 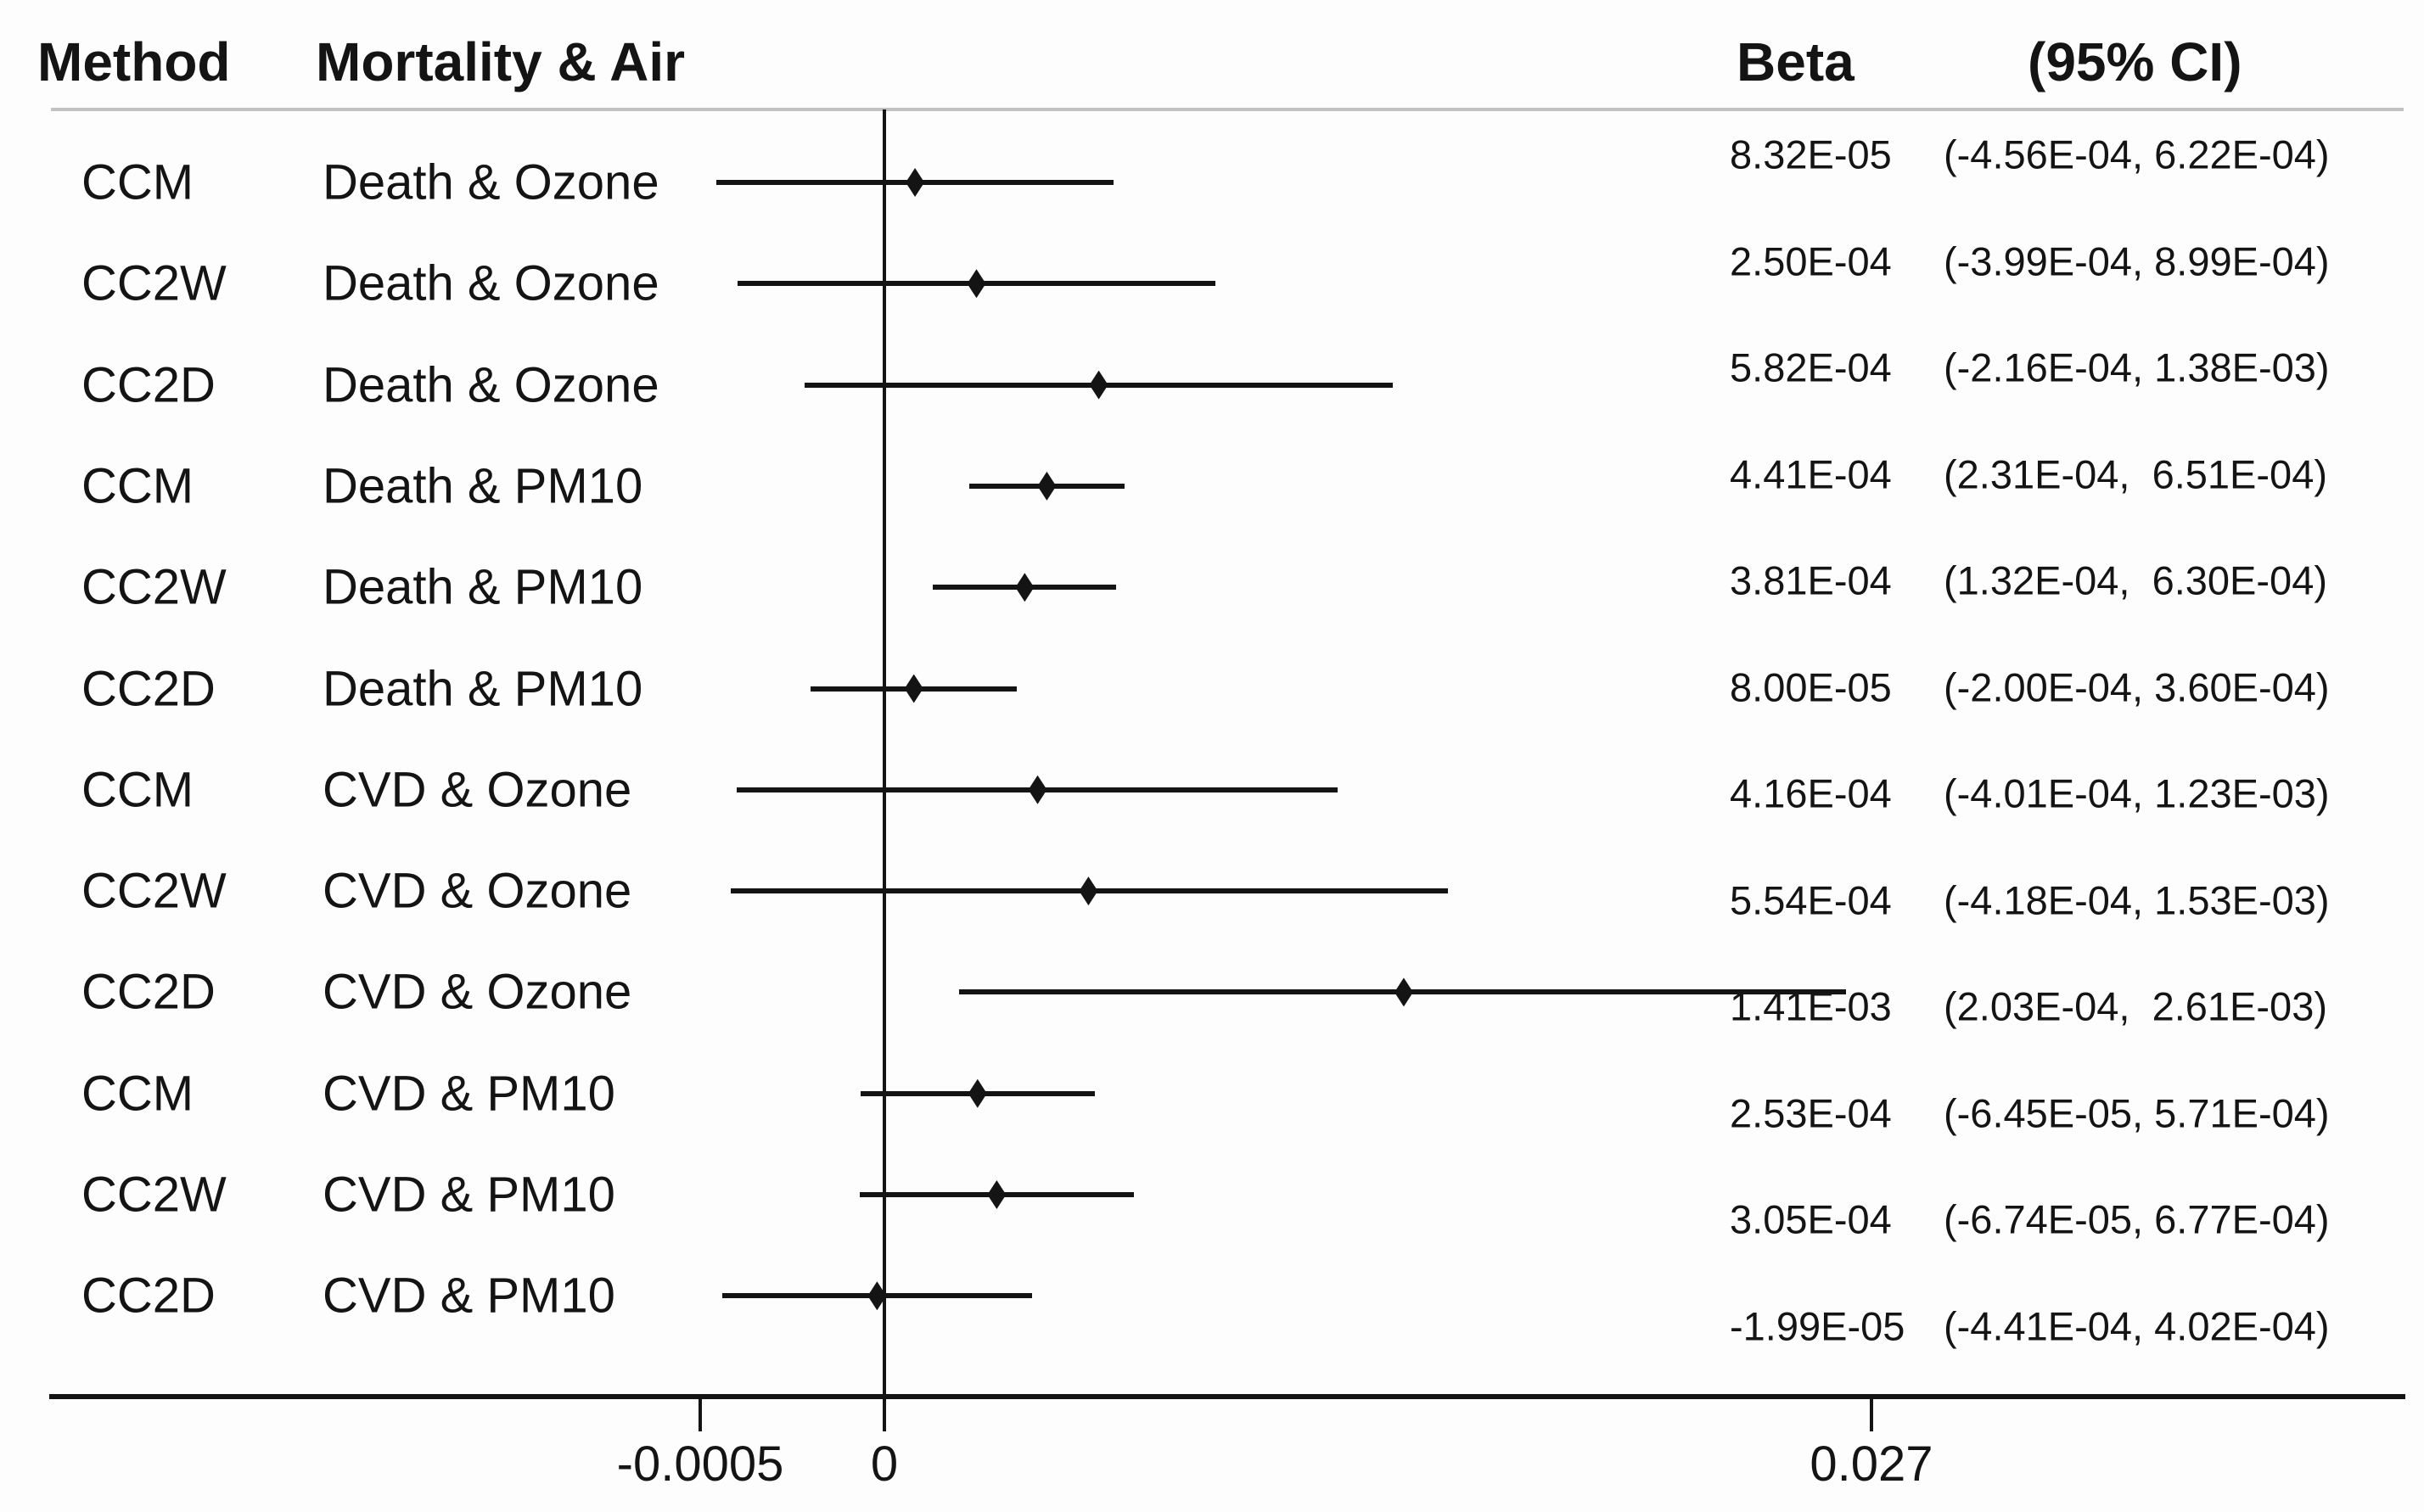 I want to click on x-axis-tick-label: 0, so click(x=884, y=1464).